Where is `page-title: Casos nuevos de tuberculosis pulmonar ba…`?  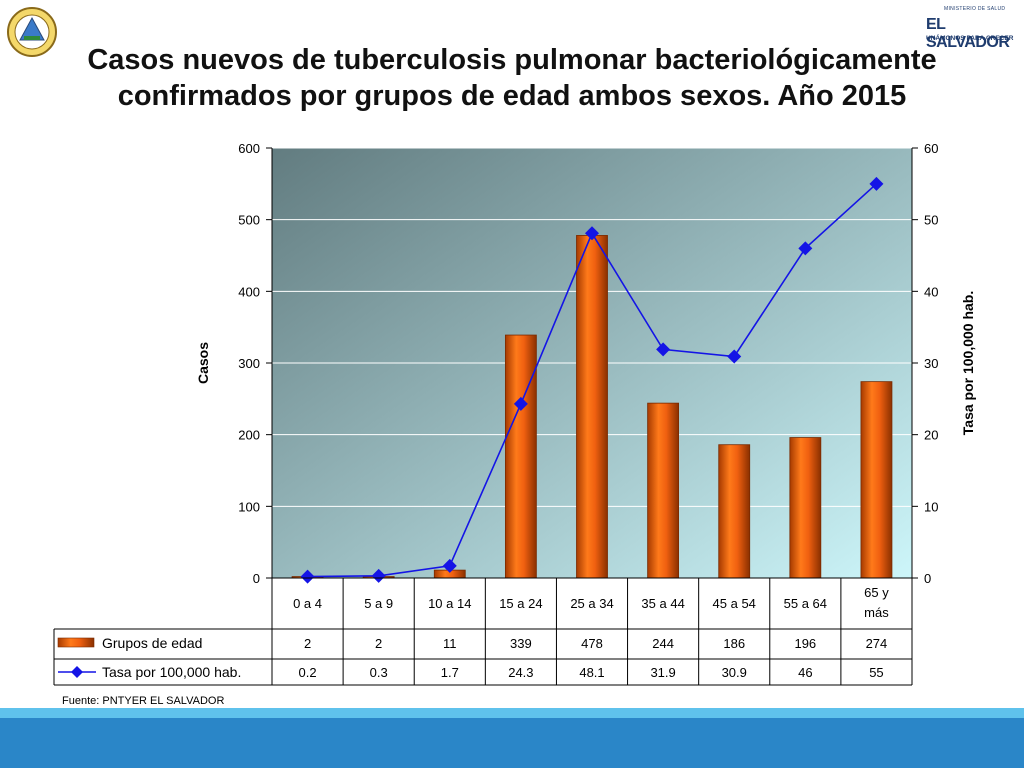
page-title: Casos nuevos de tuberculosis pulmonar ba… is located at coordinates (512, 78).